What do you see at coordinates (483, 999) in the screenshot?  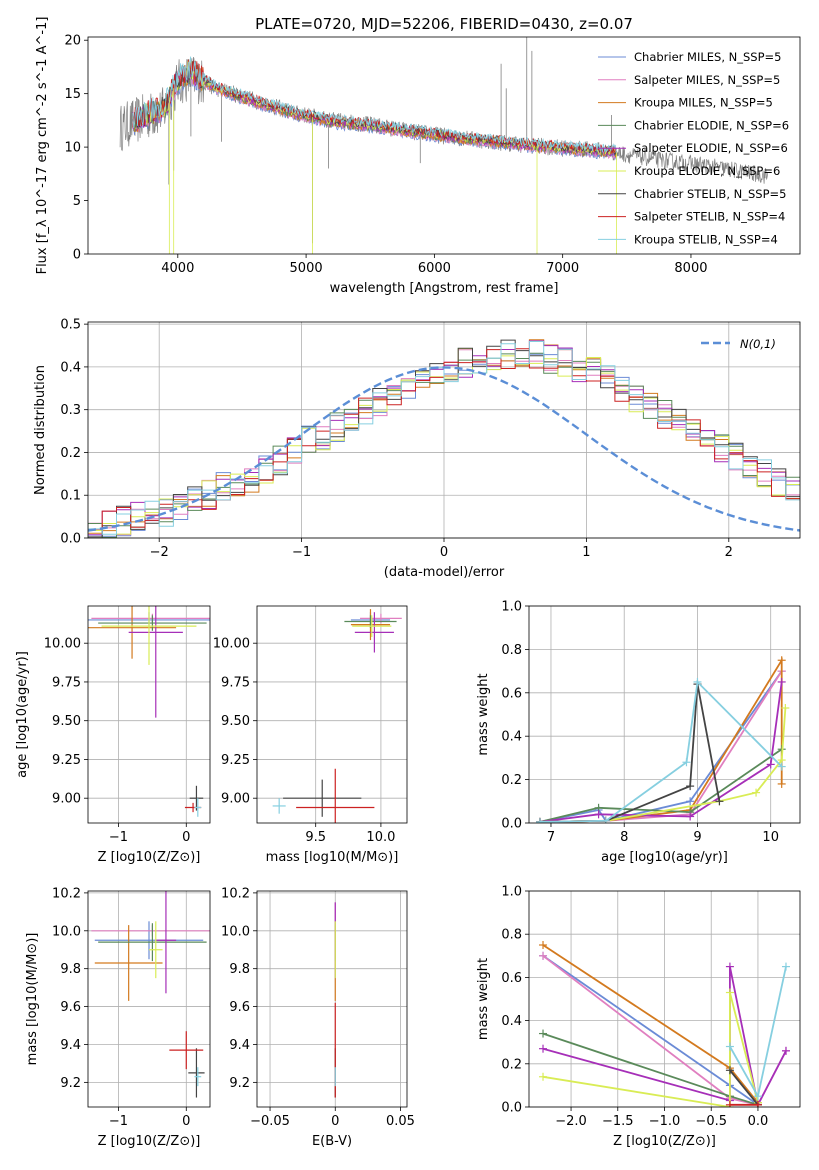 I see `y-axis-label: mass weight` at bounding box center [483, 999].